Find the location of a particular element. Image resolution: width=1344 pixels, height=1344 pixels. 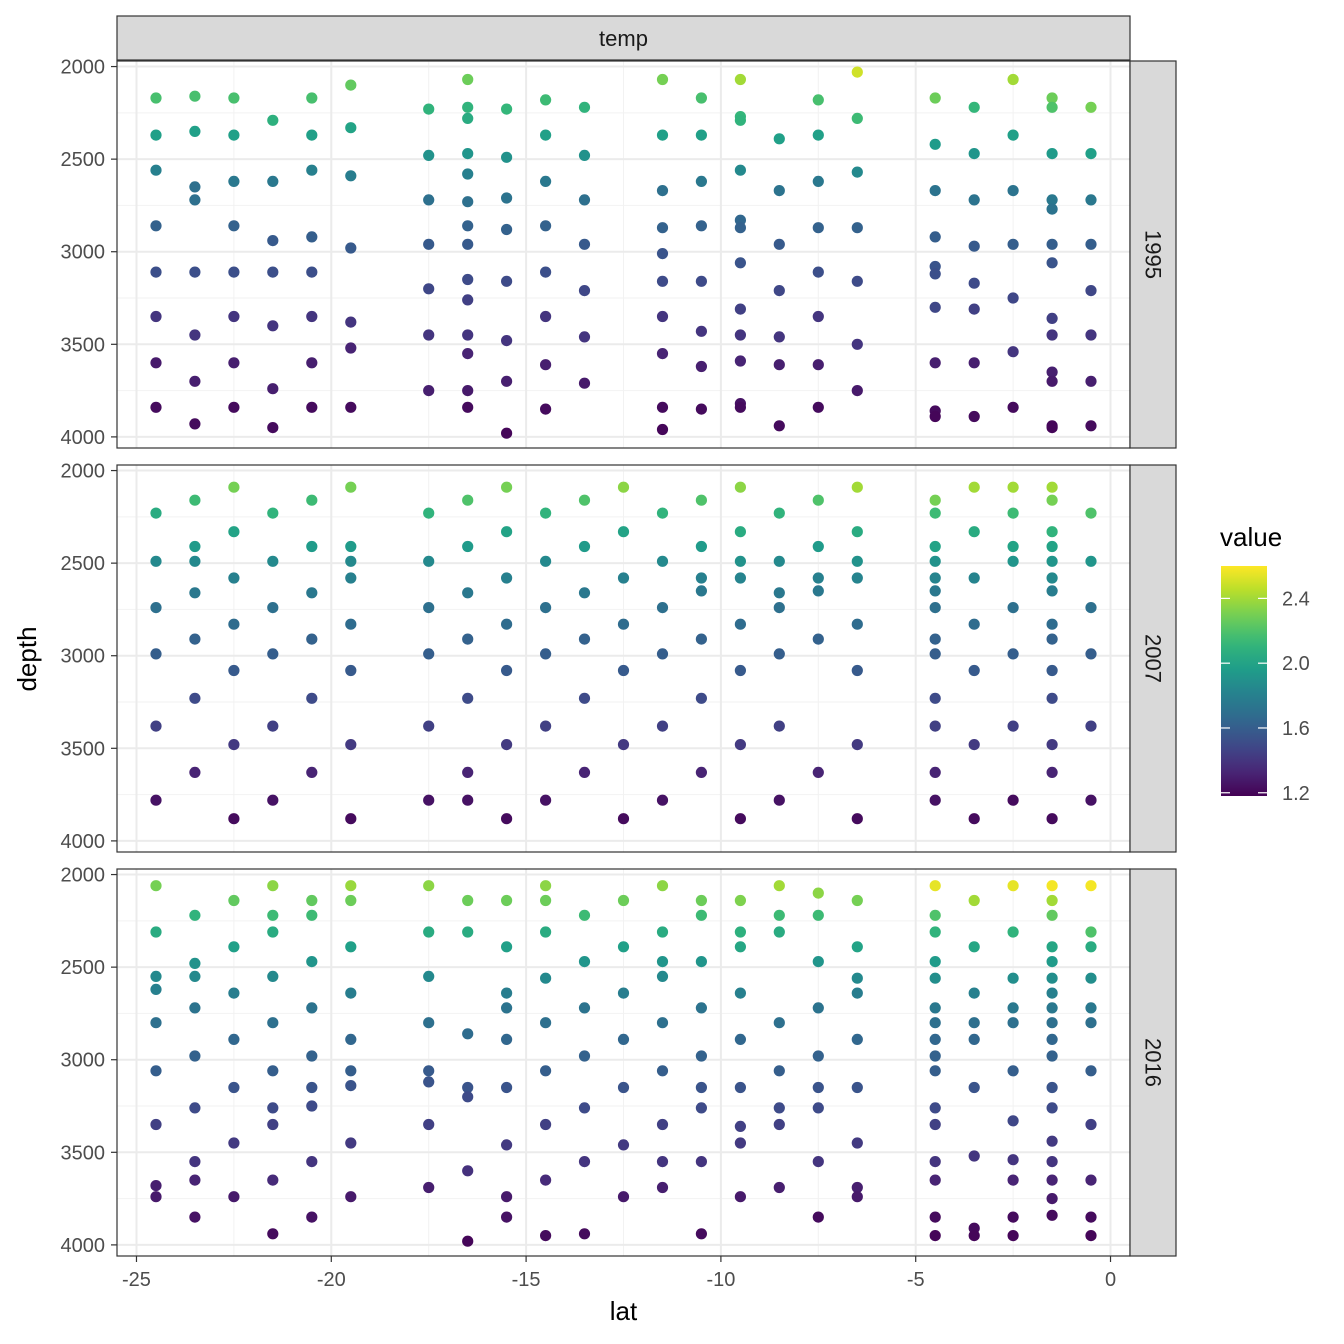

x-axis: -25 -20 -15 -10 -5 0 is located at coordinates (619, 1273).